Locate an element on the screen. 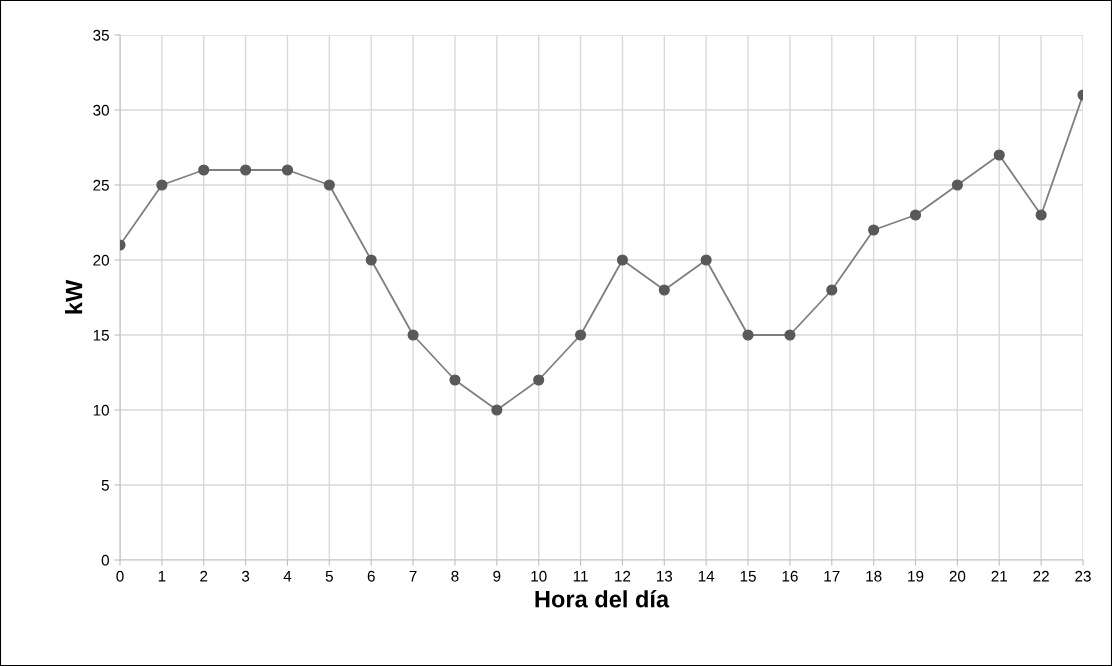  y-tick-label: 20 is located at coordinates (101, 260).